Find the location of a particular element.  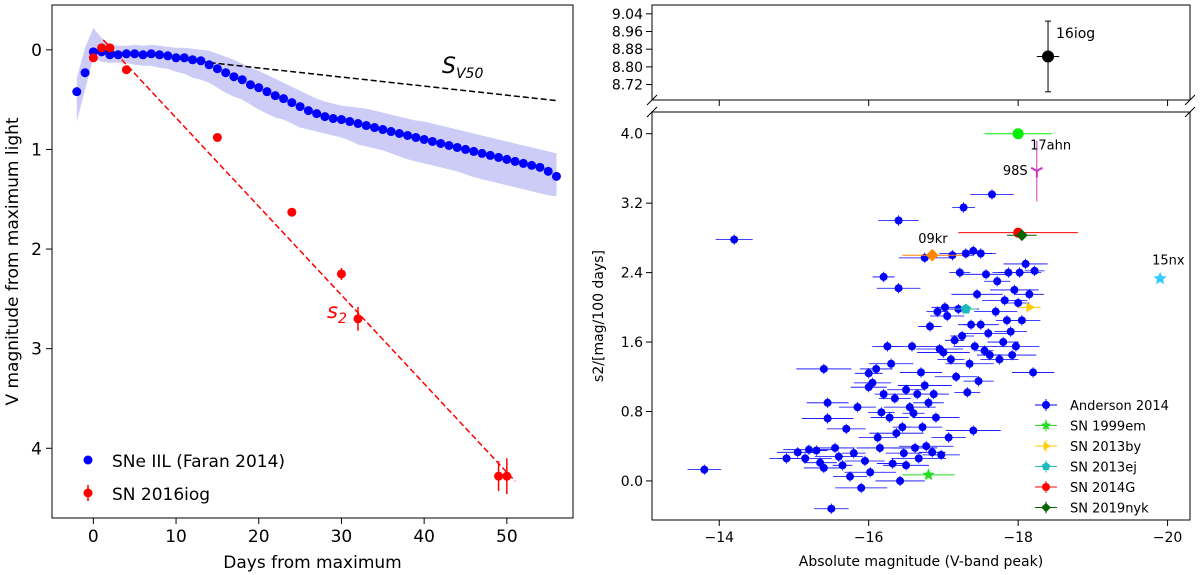

labeled-sn-label: 15nx is located at coordinates (1168, 261).